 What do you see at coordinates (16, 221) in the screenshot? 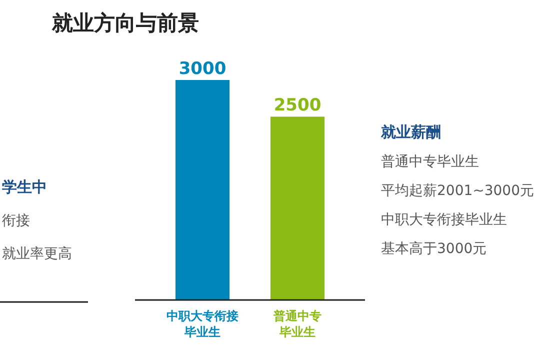
I see `text: 衔接` at bounding box center [16, 221].